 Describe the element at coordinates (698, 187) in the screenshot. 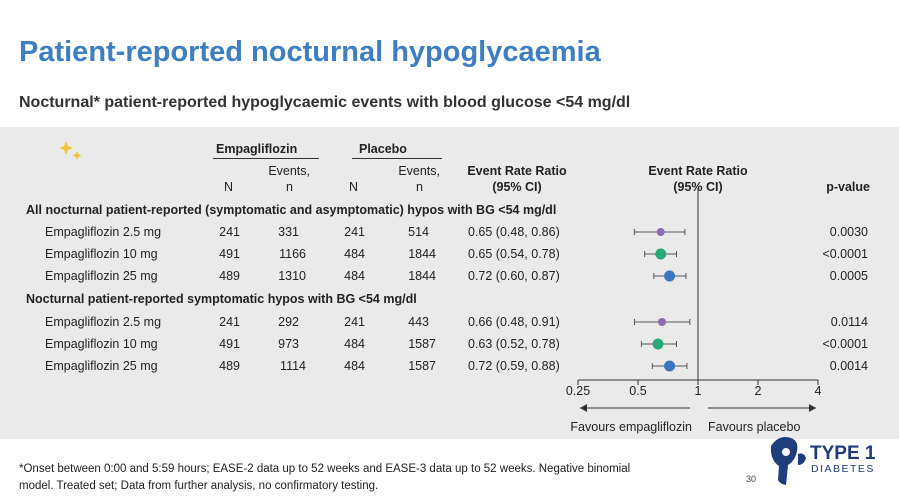

I see `col-header-plot-2: (95% CI)` at that location.